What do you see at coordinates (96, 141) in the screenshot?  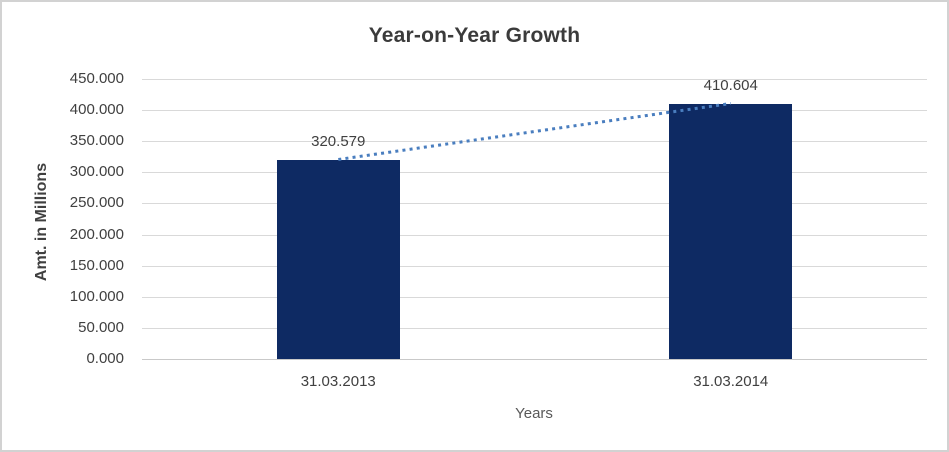 I see `y-tick-label: 350.000` at bounding box center [96, 141].